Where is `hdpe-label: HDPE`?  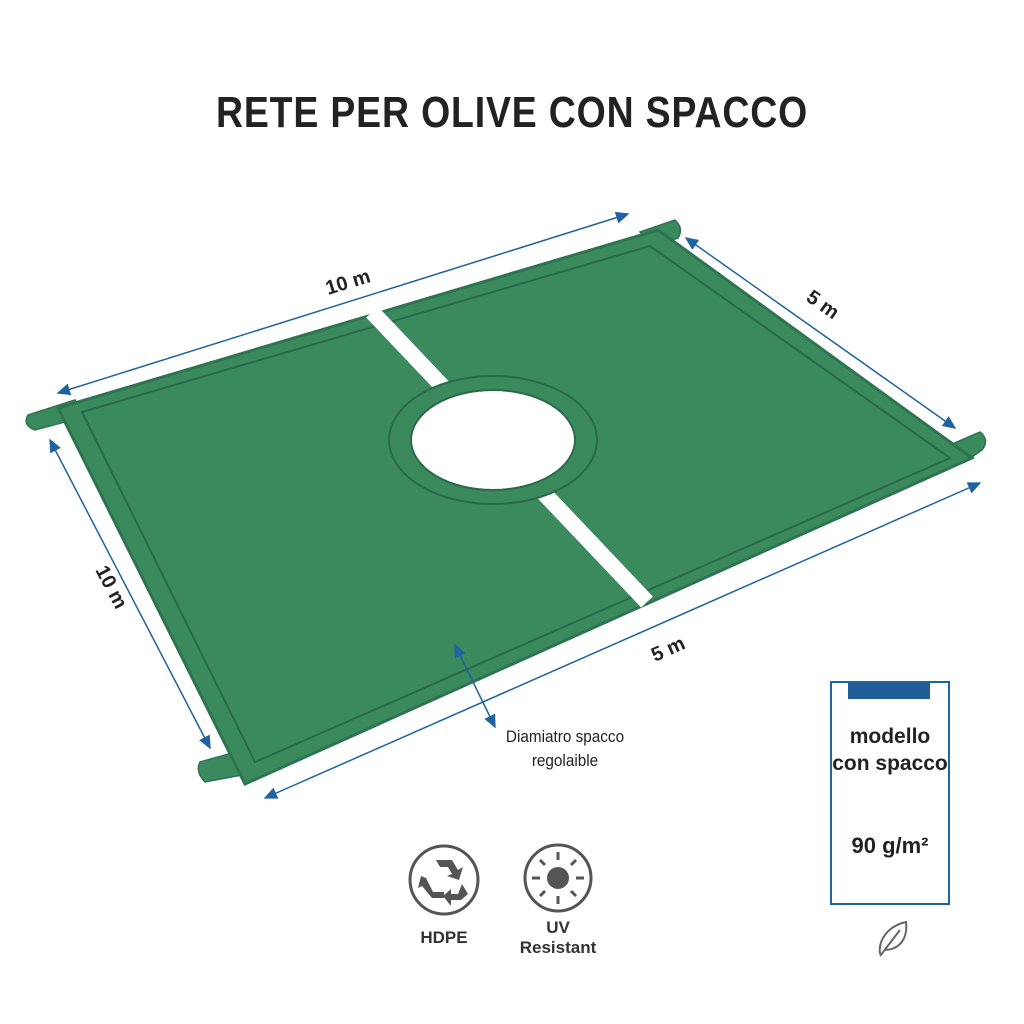 hdpe-label: HDPE is located at coordinates (444, 937).